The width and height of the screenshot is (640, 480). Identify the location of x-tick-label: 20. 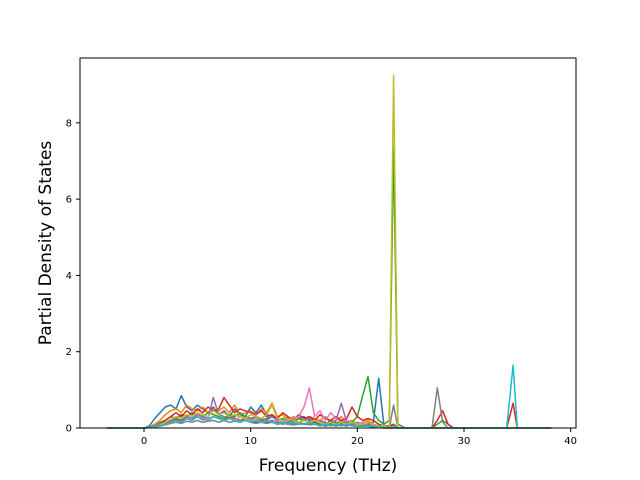
(357, 441).